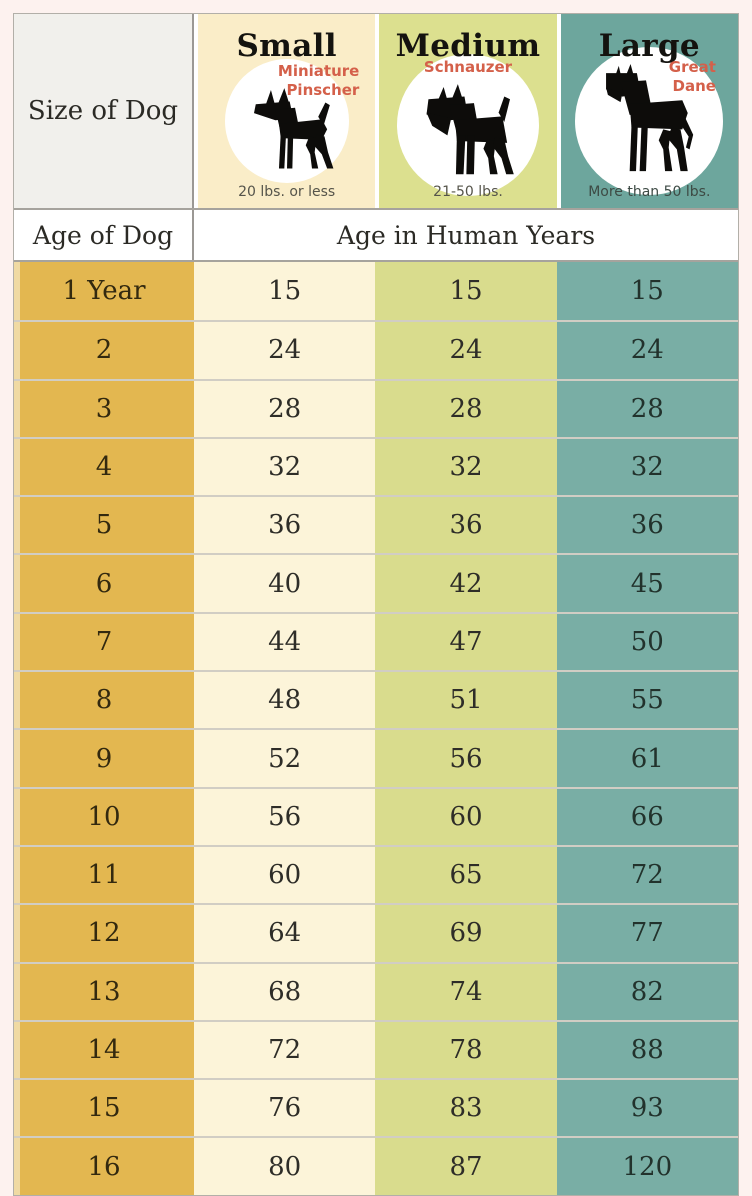 The width and height of the screenshot is (752, 1196). I want to click on breed-line: Dane, so click(694, 85).